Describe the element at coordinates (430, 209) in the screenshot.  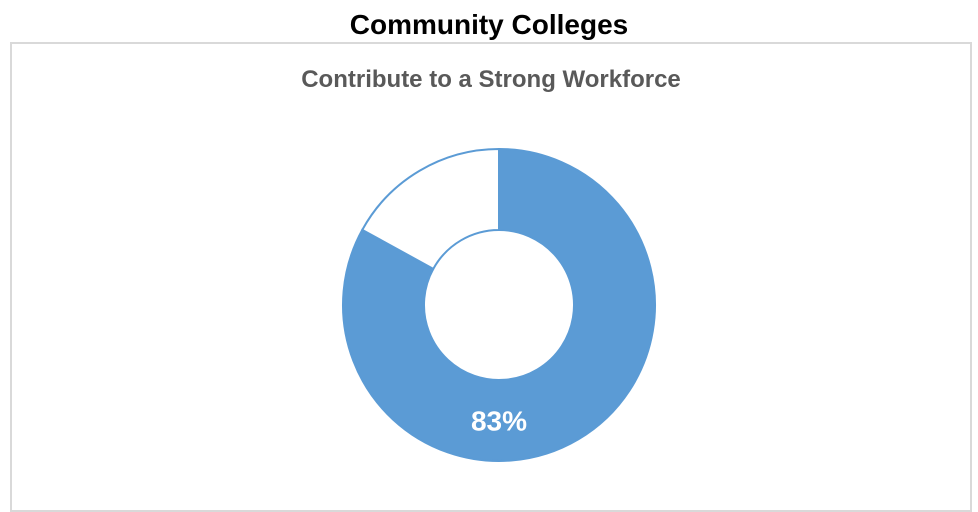
I see `donut-slice-remainder` at that location.